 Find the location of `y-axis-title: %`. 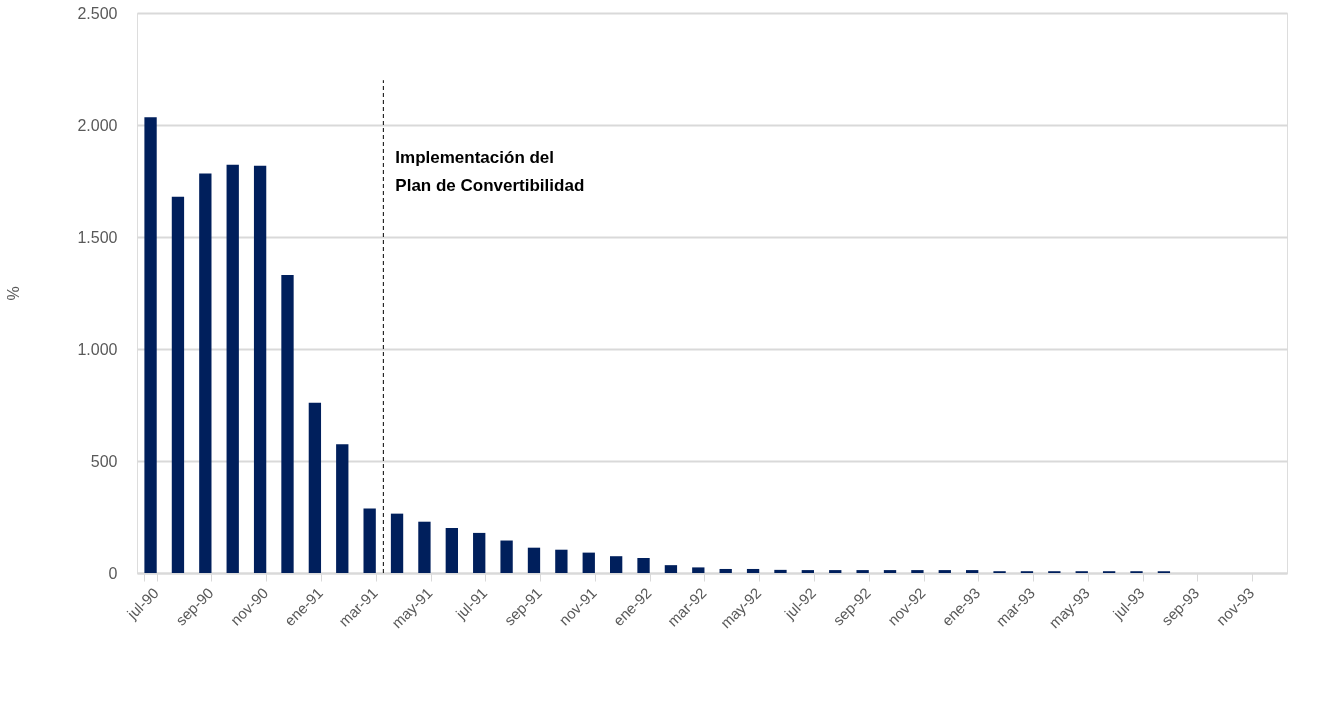

y-axis-title: % is located at coordinates (14, 293).